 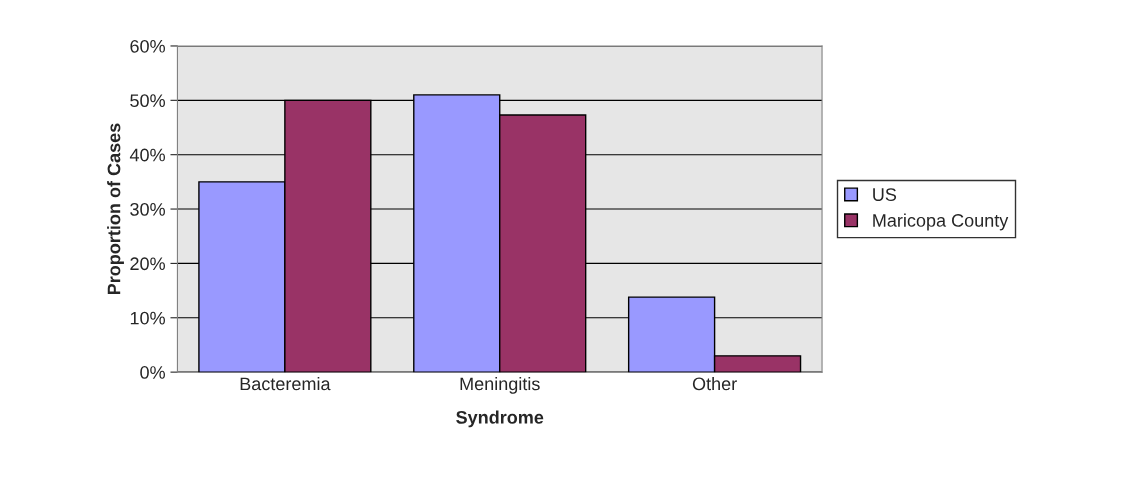 What do you see at coordinates (500, 419) in the screenshot?
I see `x-axis-title: Syndrome` at bounding box center [500, 419].